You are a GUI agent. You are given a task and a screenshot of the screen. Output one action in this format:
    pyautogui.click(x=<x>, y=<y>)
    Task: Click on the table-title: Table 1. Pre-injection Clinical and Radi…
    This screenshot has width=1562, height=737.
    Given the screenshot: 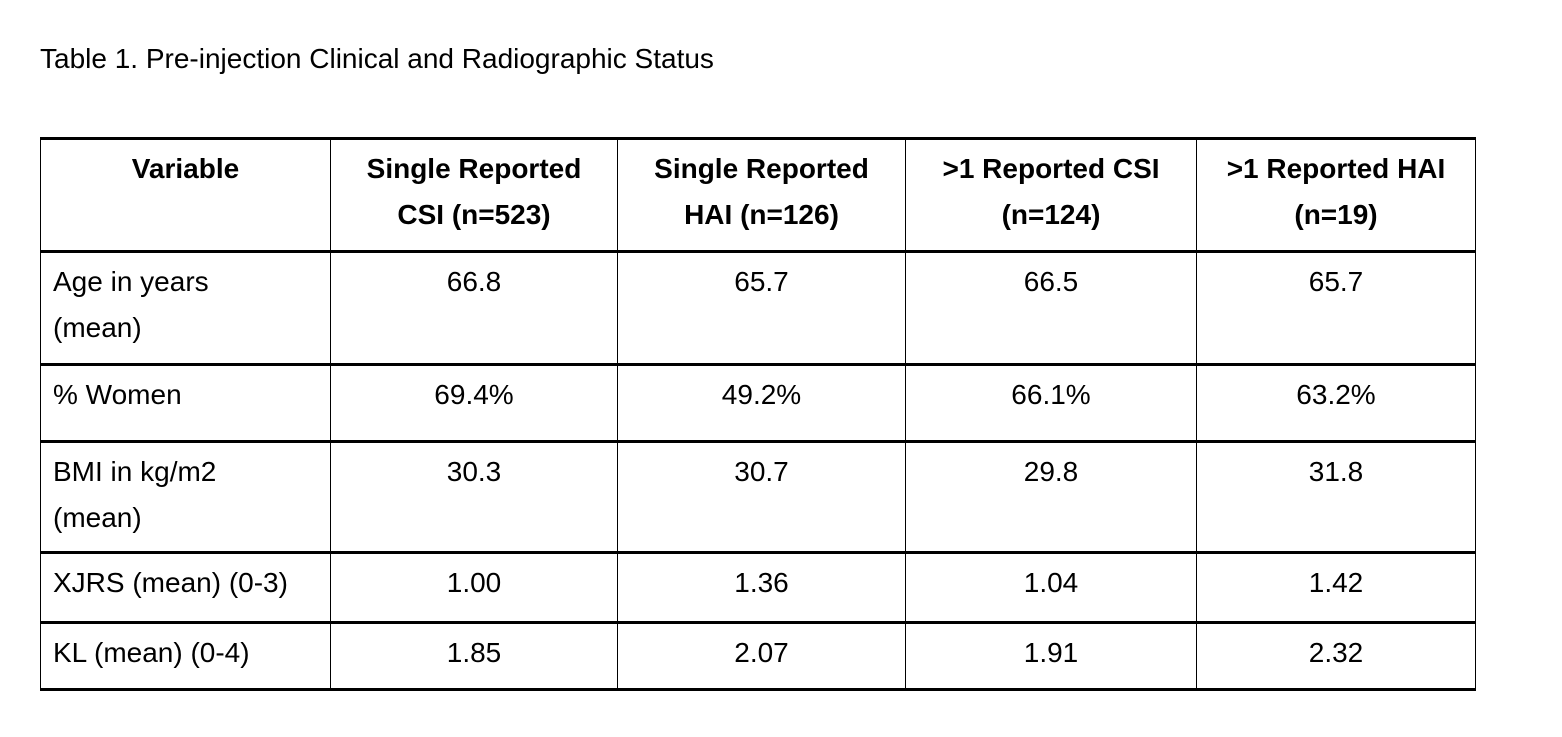 What is the action you would take?
    pyautogui.click(x=377, y=58)
    